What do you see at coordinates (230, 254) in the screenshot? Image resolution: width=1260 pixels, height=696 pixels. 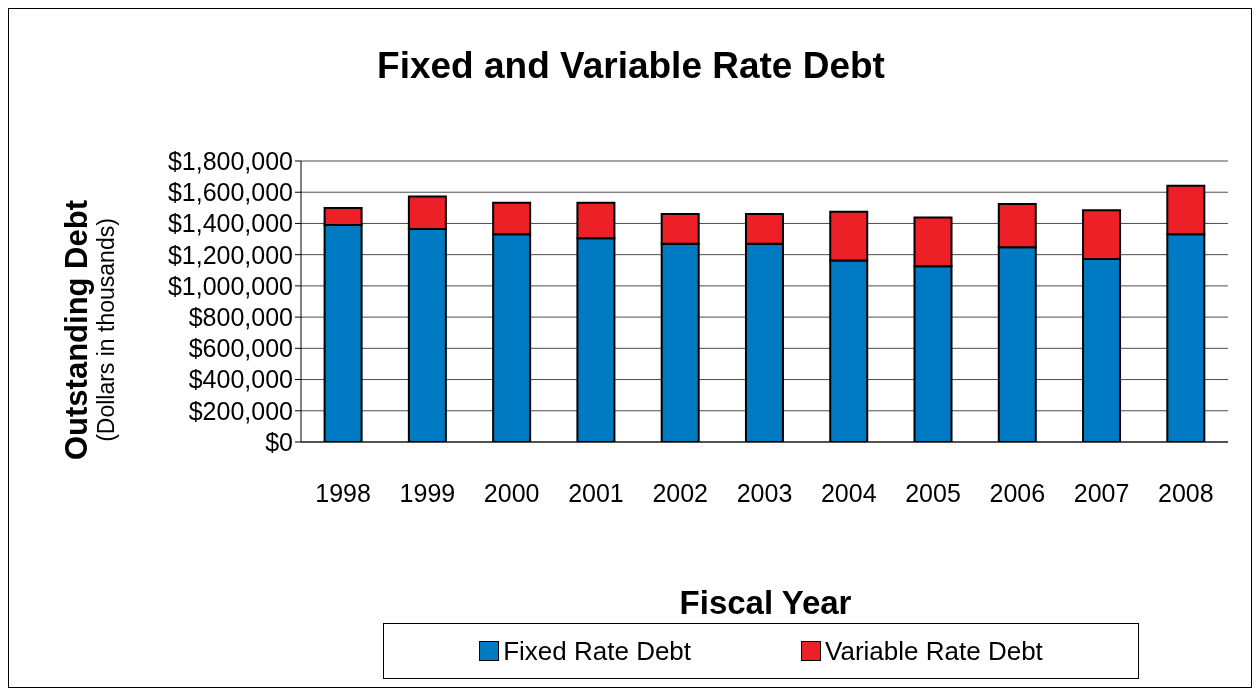 I see `y-tick-label: $1,200,000` at bounding box center [230, 254].